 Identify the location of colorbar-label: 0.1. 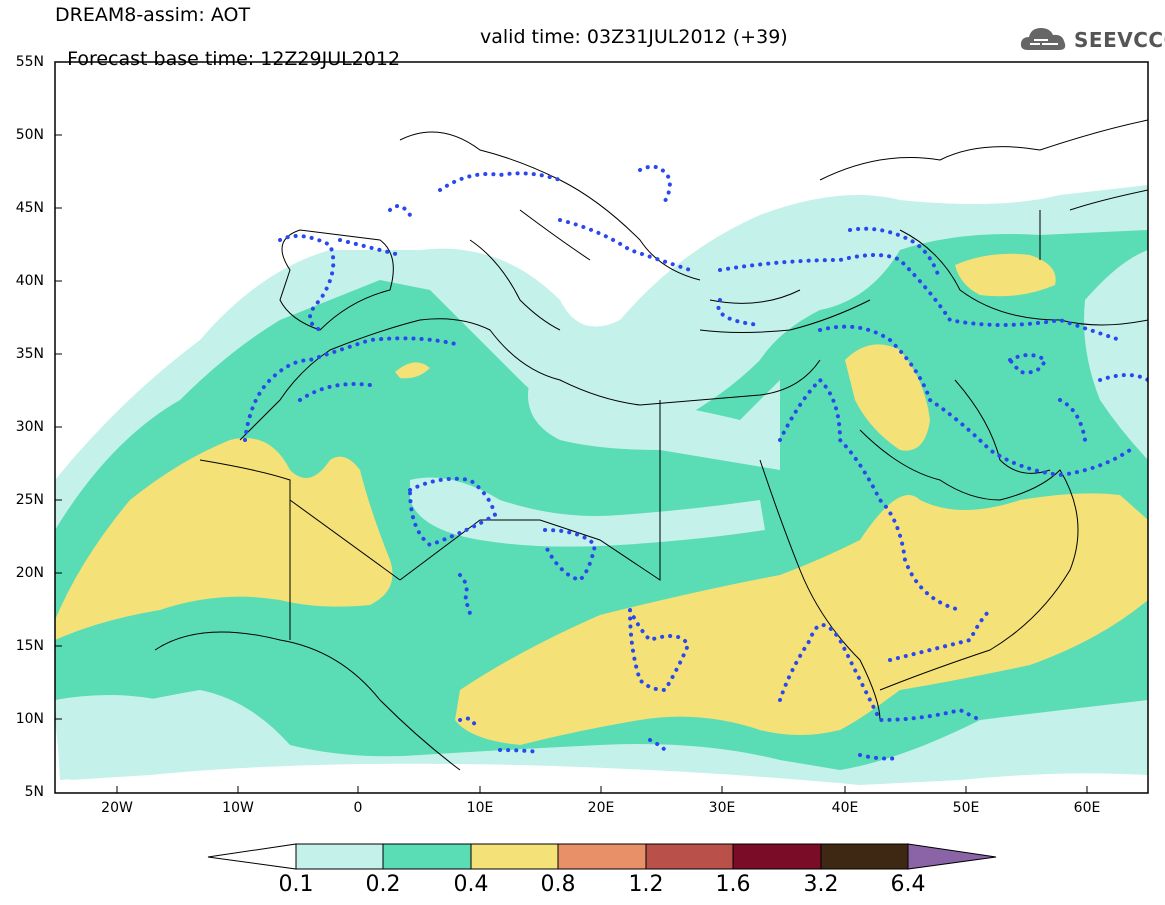
(296, 884).